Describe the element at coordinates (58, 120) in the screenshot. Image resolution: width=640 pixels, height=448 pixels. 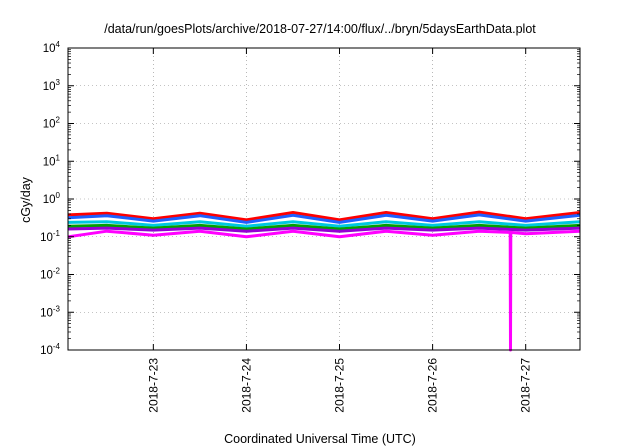
I see `y-tick-exponent: 2` at that location.